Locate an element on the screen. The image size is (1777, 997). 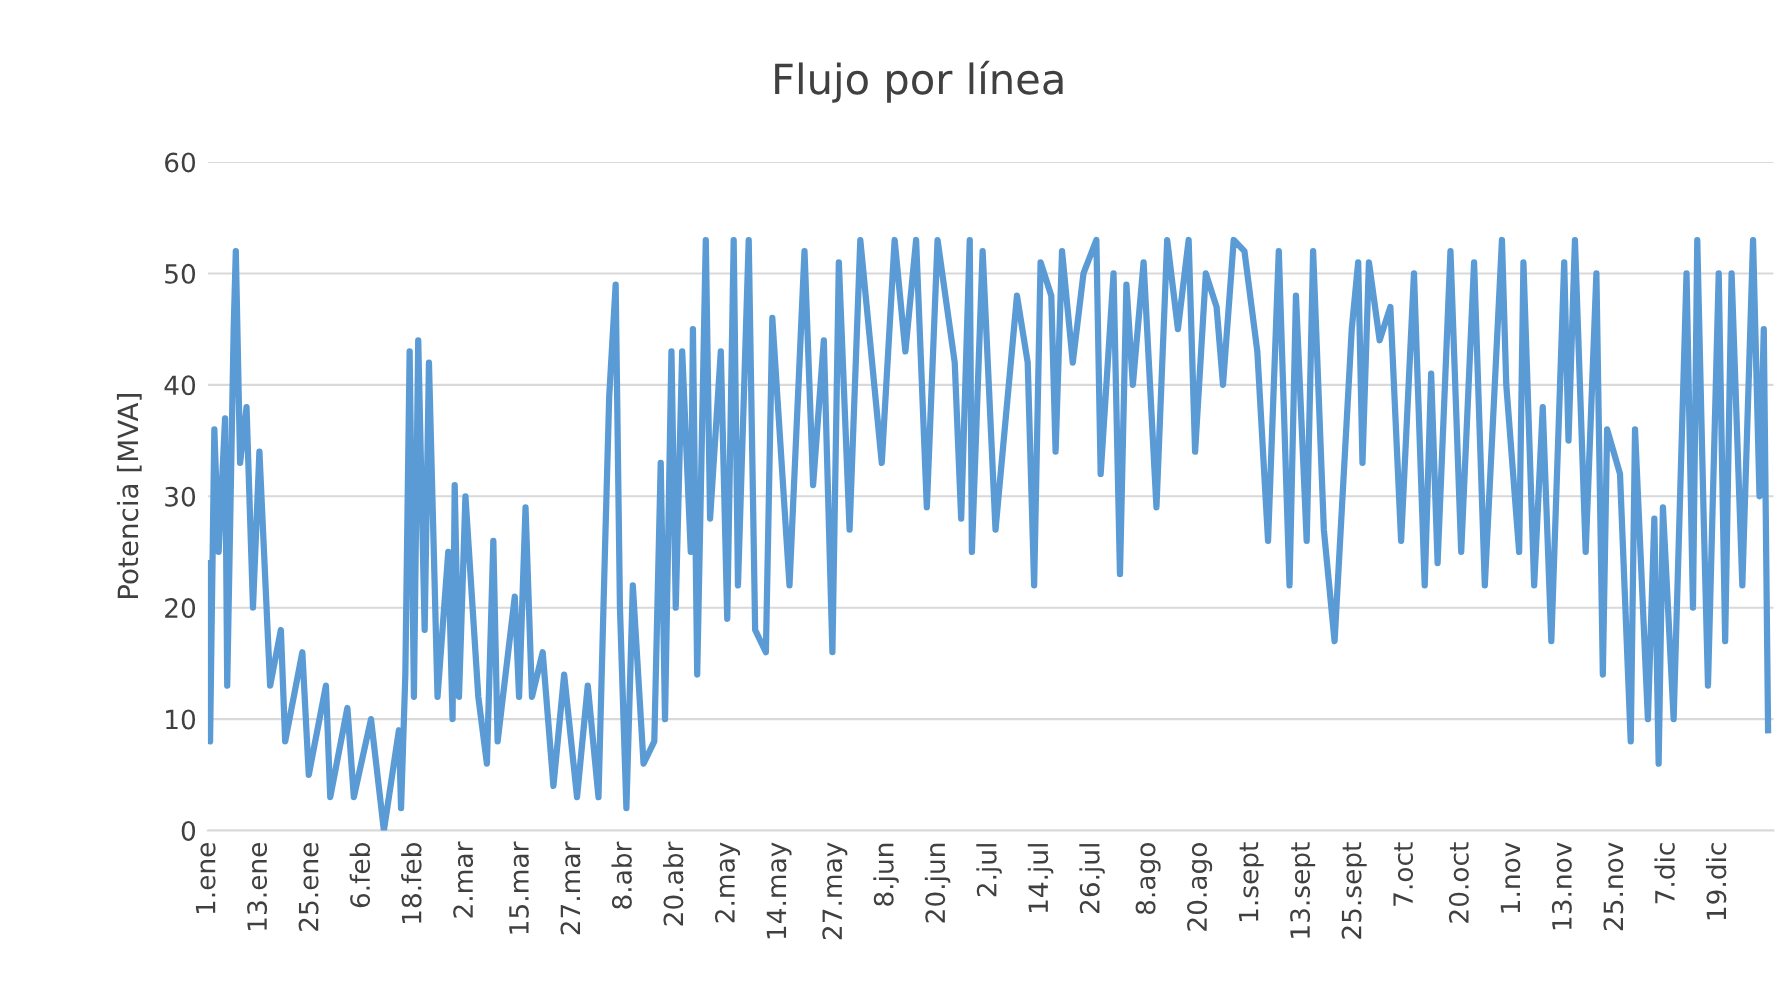
x-tick-label: 13.nov is located at coordinates (1561, 886).